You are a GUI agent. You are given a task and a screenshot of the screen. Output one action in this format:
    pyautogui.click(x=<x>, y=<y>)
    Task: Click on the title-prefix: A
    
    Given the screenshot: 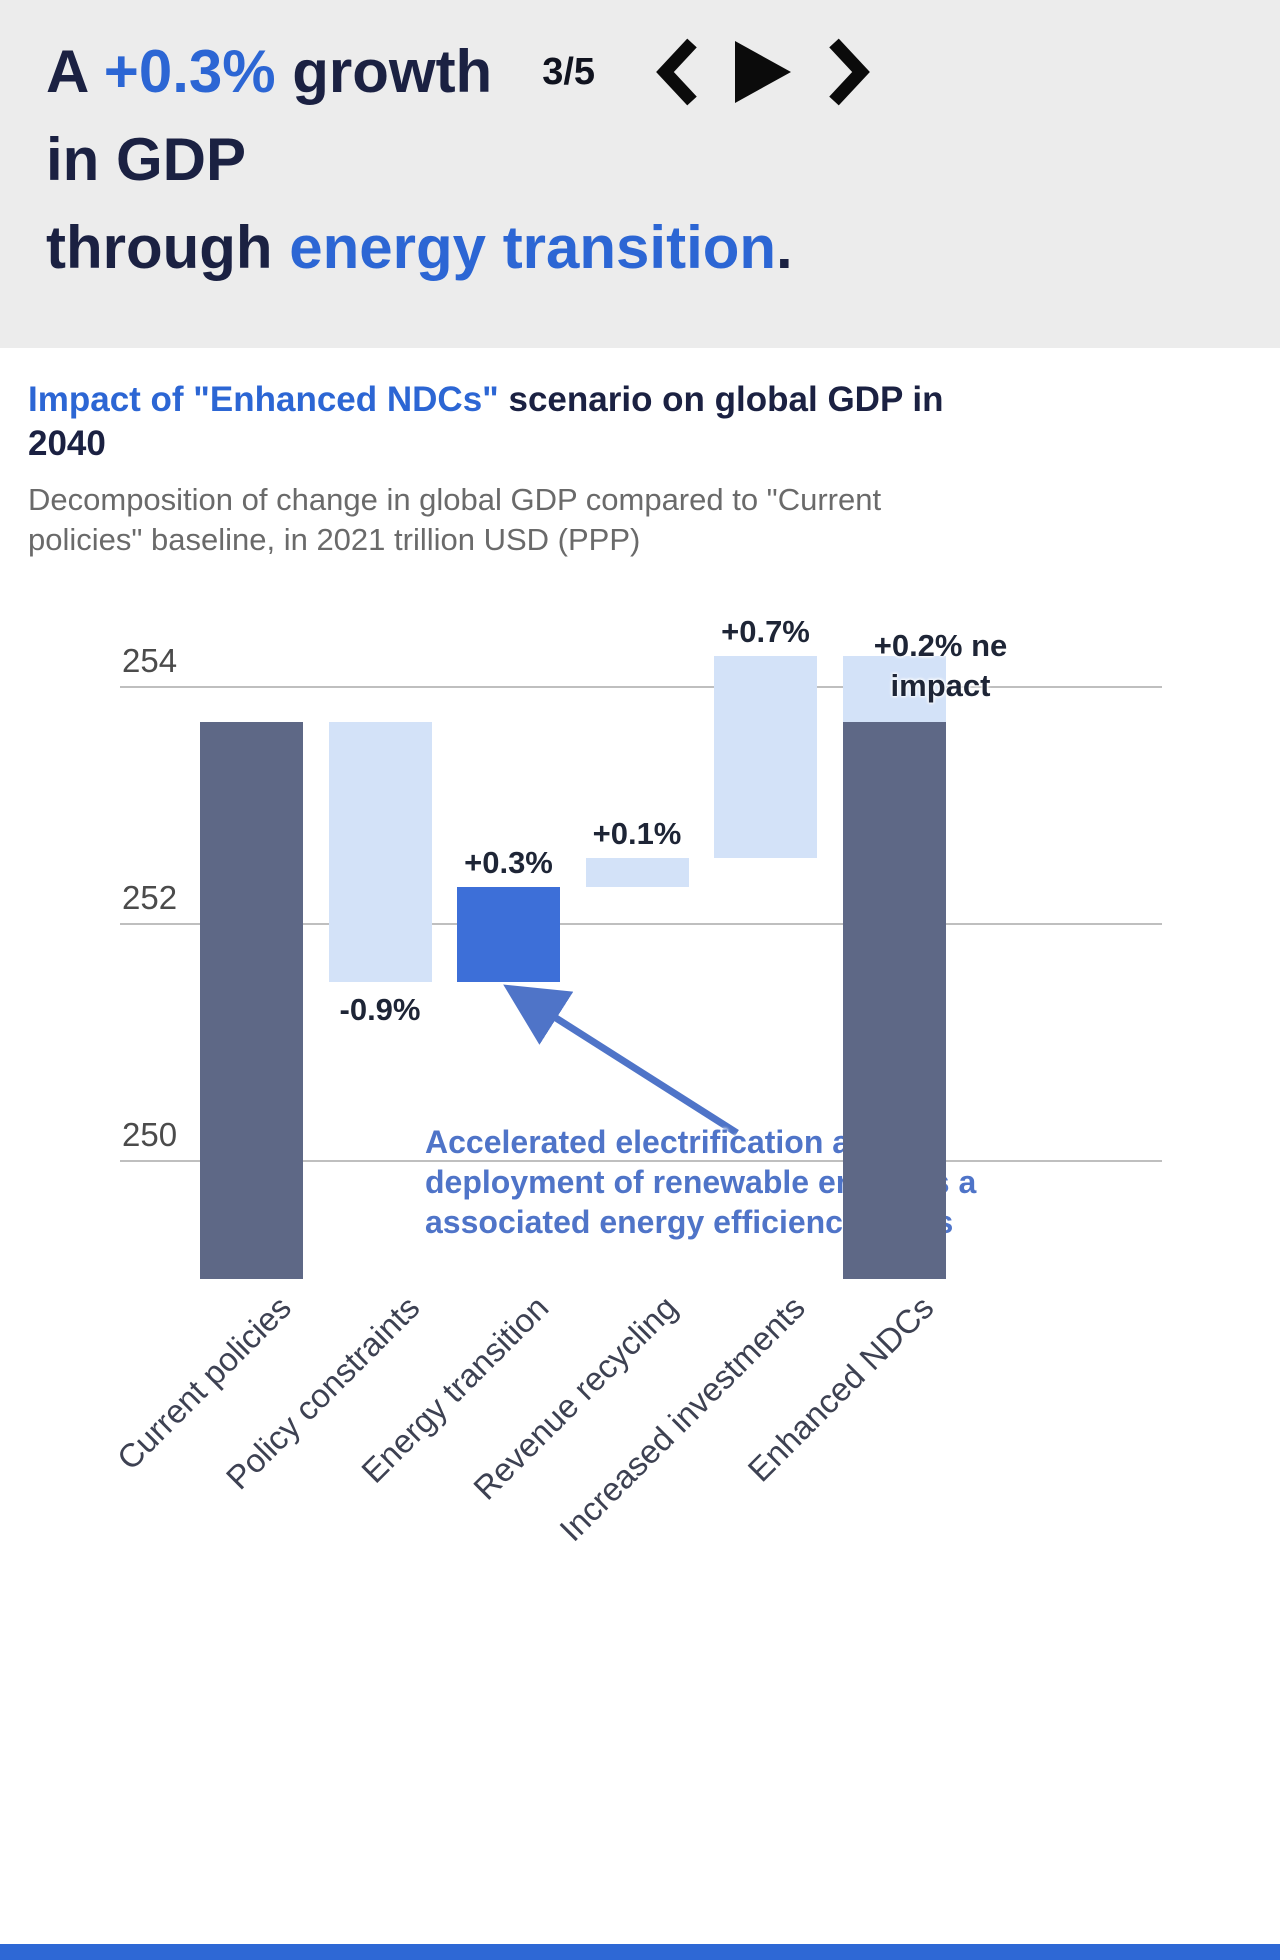 What is the action you would take?
    pyautogui.click(x=75, y=71)
    